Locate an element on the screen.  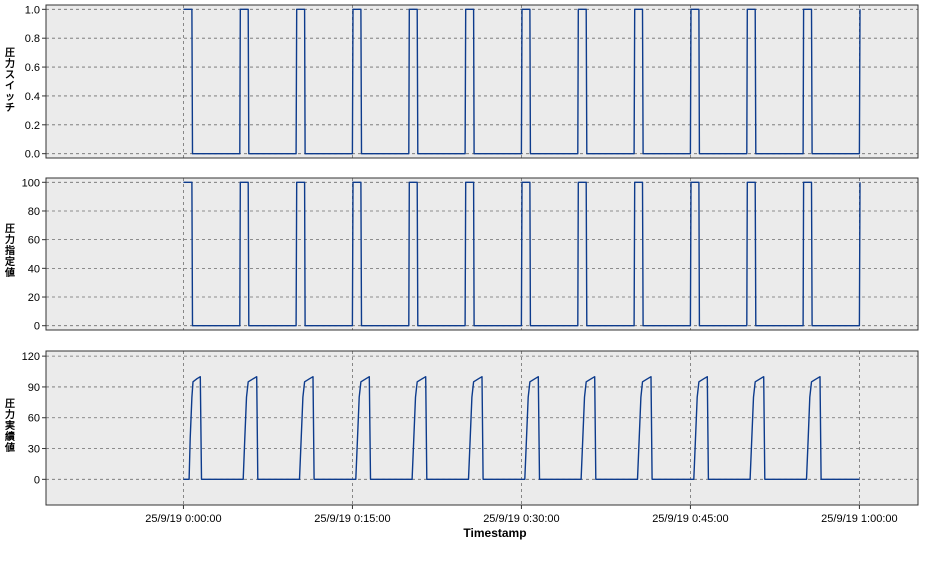
panel-2-ylabel: 圧力指定値 is located at coordinates (10, 251).